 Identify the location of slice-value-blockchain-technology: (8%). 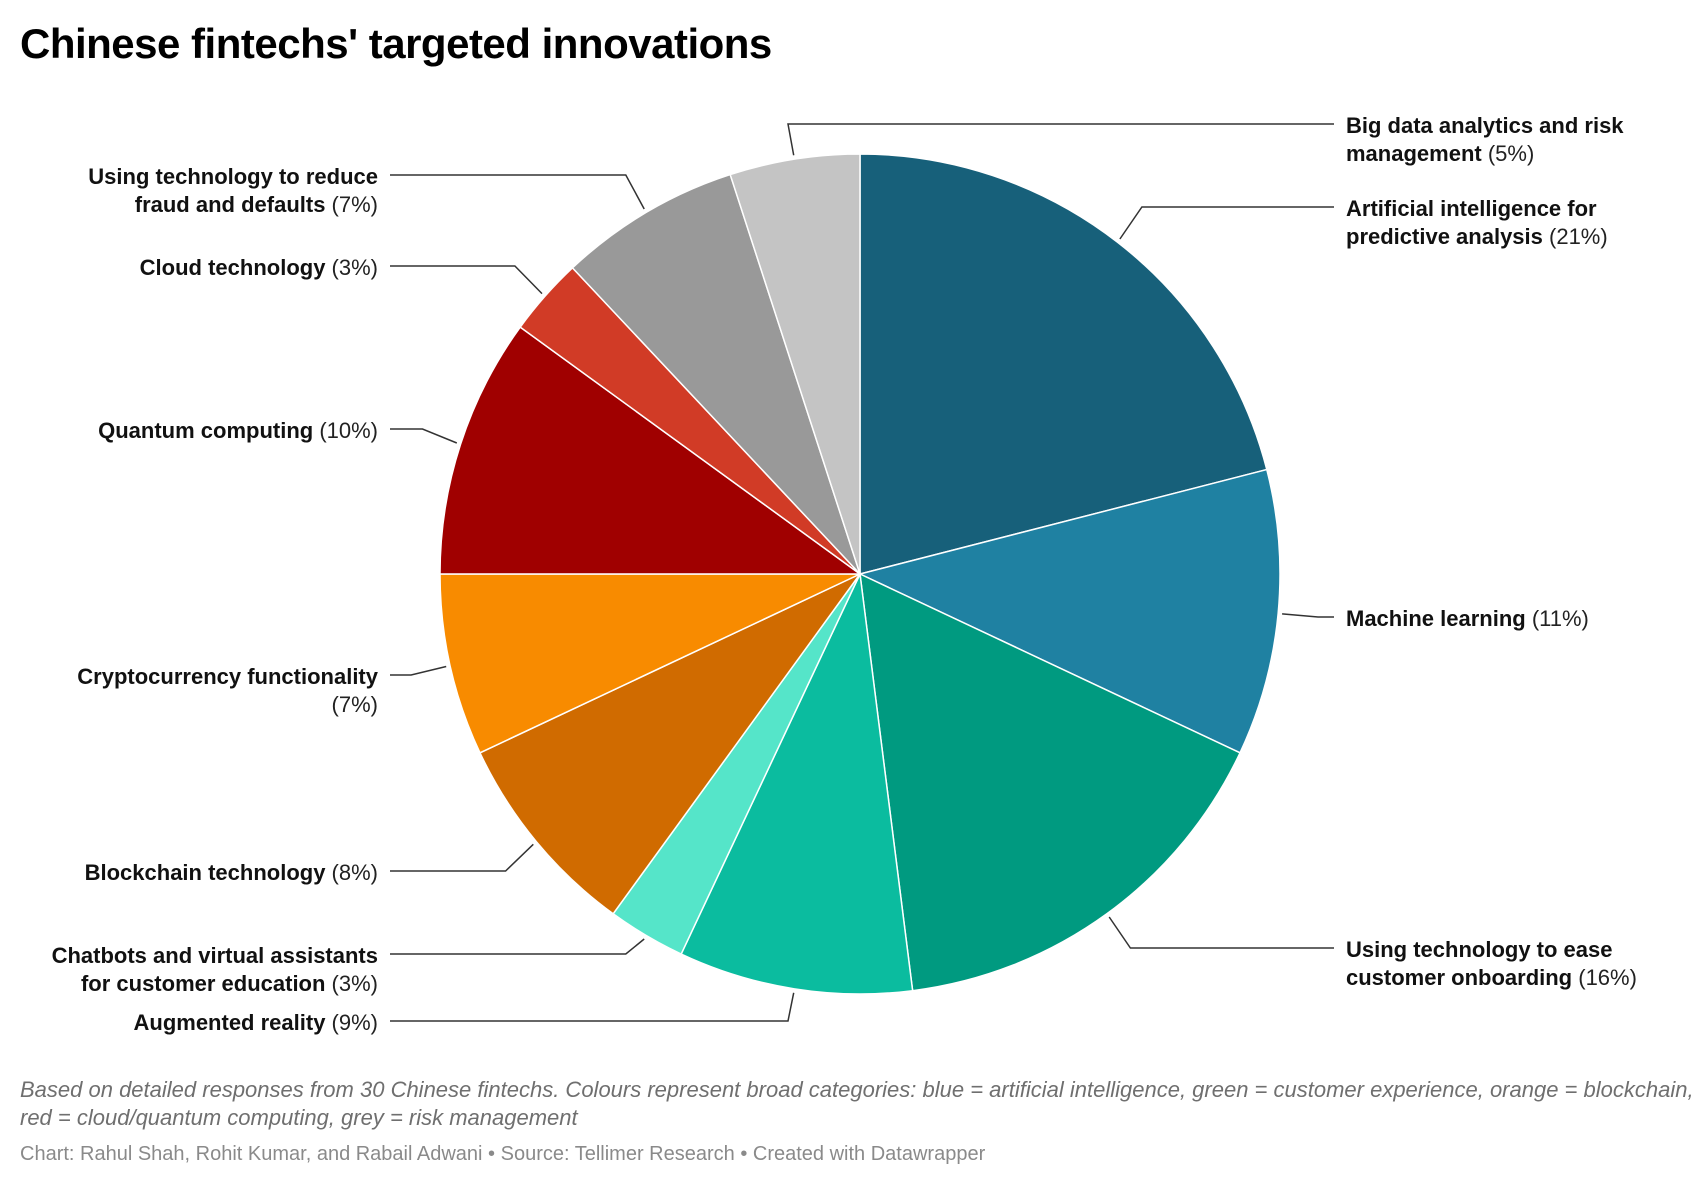
(351, 872).